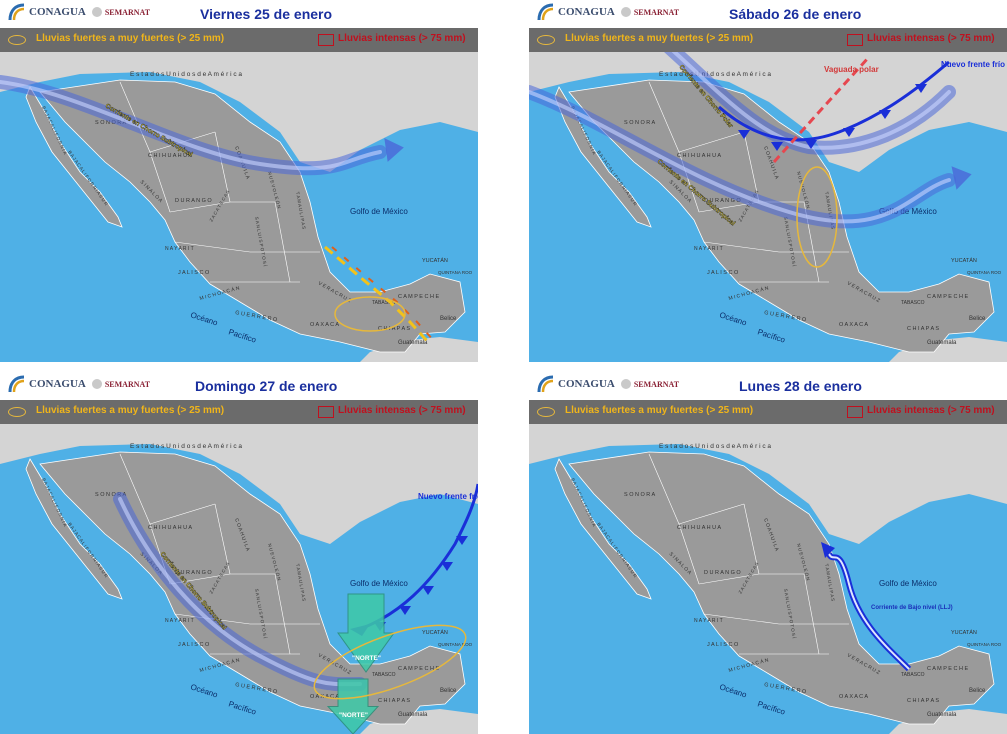  Describe the element at coordinates (800, 386) in the screenshot. I see `panel-title: Lunes 28 de enero` at that location.